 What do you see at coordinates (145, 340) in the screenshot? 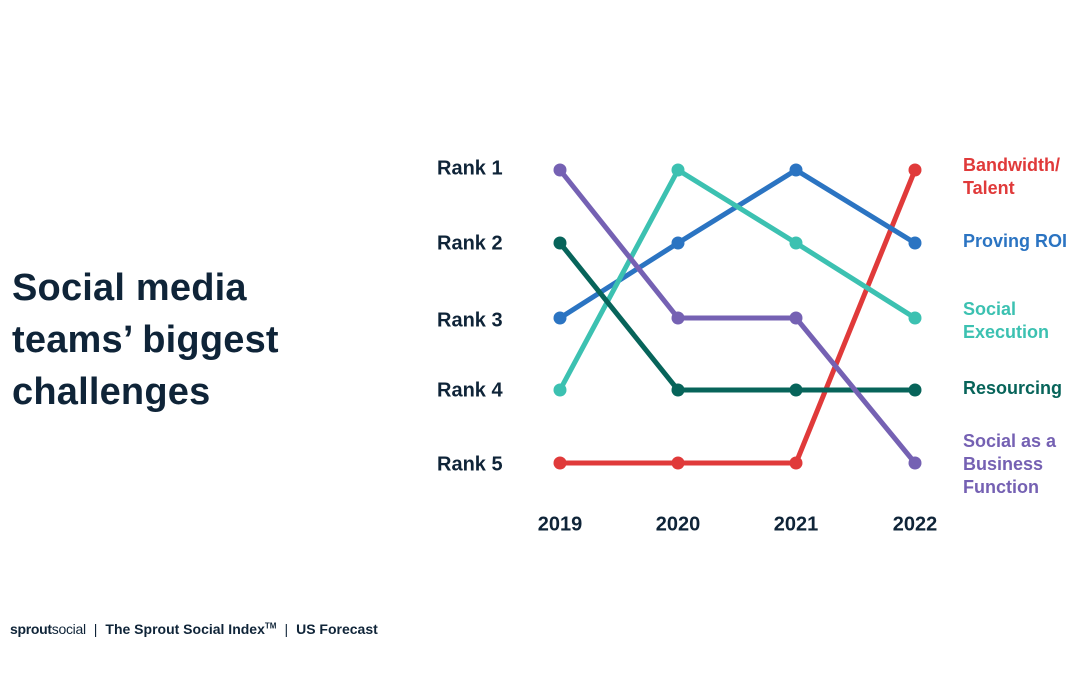
I see `chart-title: Social media teams’ biggest challenges` at bounding box center [145, 340].